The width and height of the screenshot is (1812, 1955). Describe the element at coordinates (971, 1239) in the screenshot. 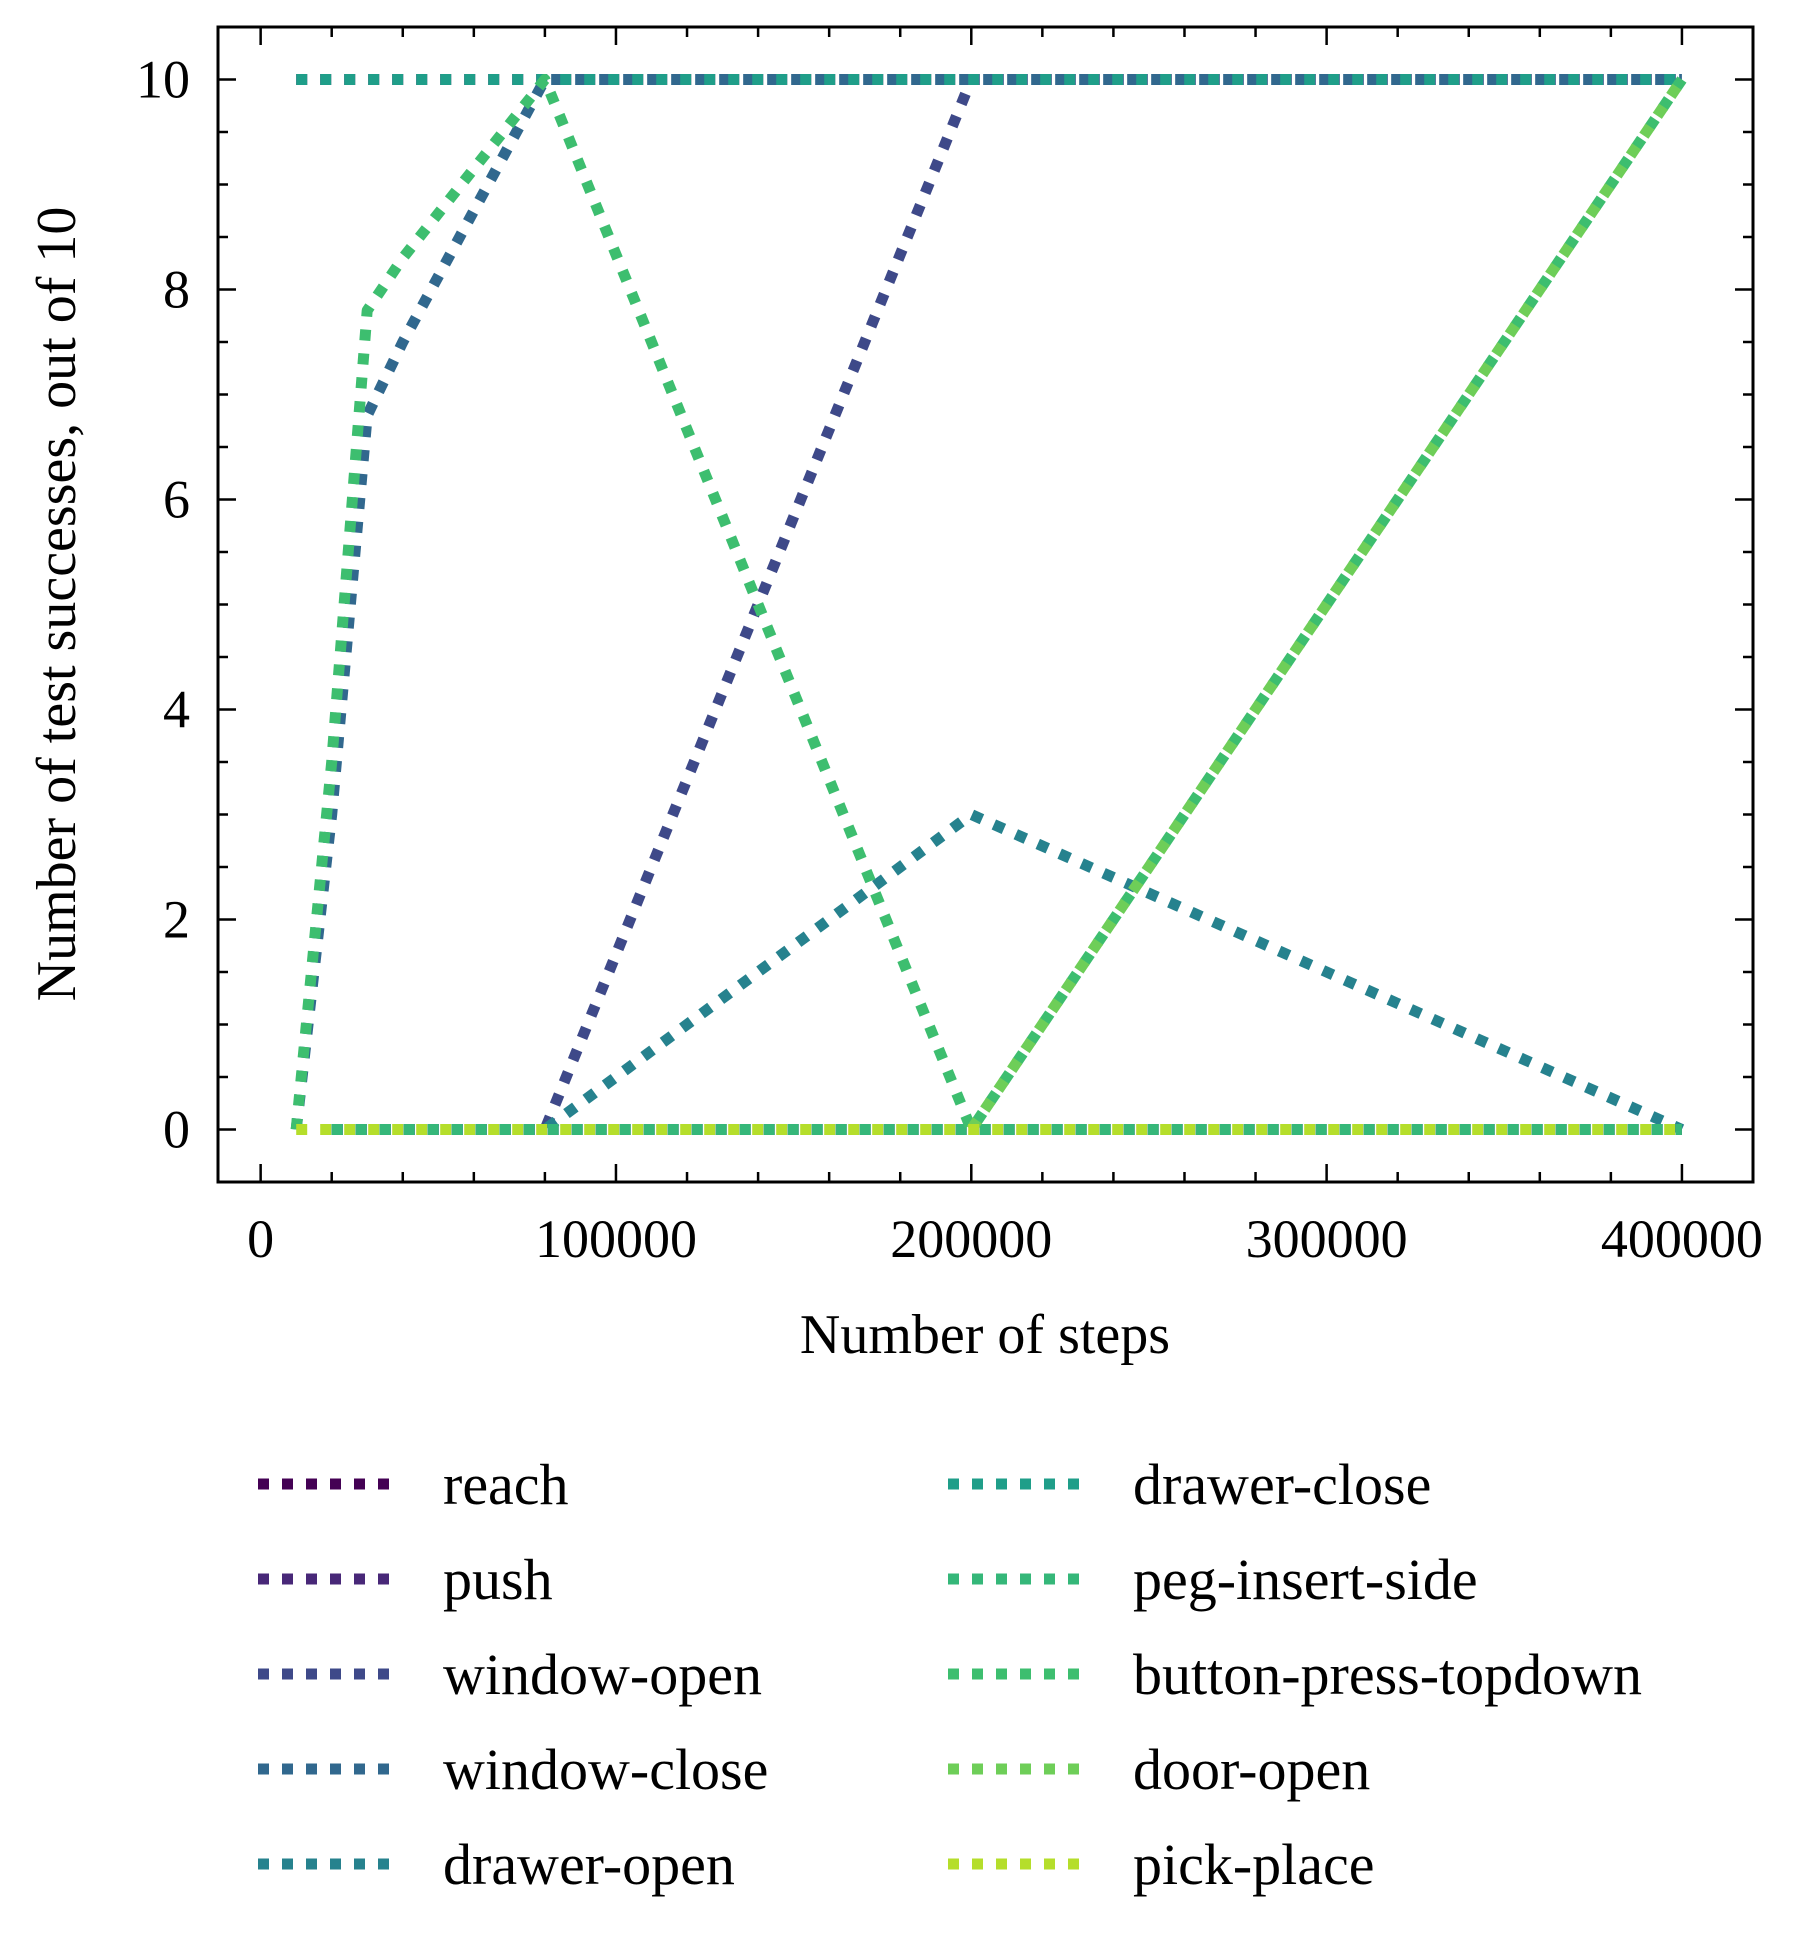

I see `x-tick-label: 200000` at that location.